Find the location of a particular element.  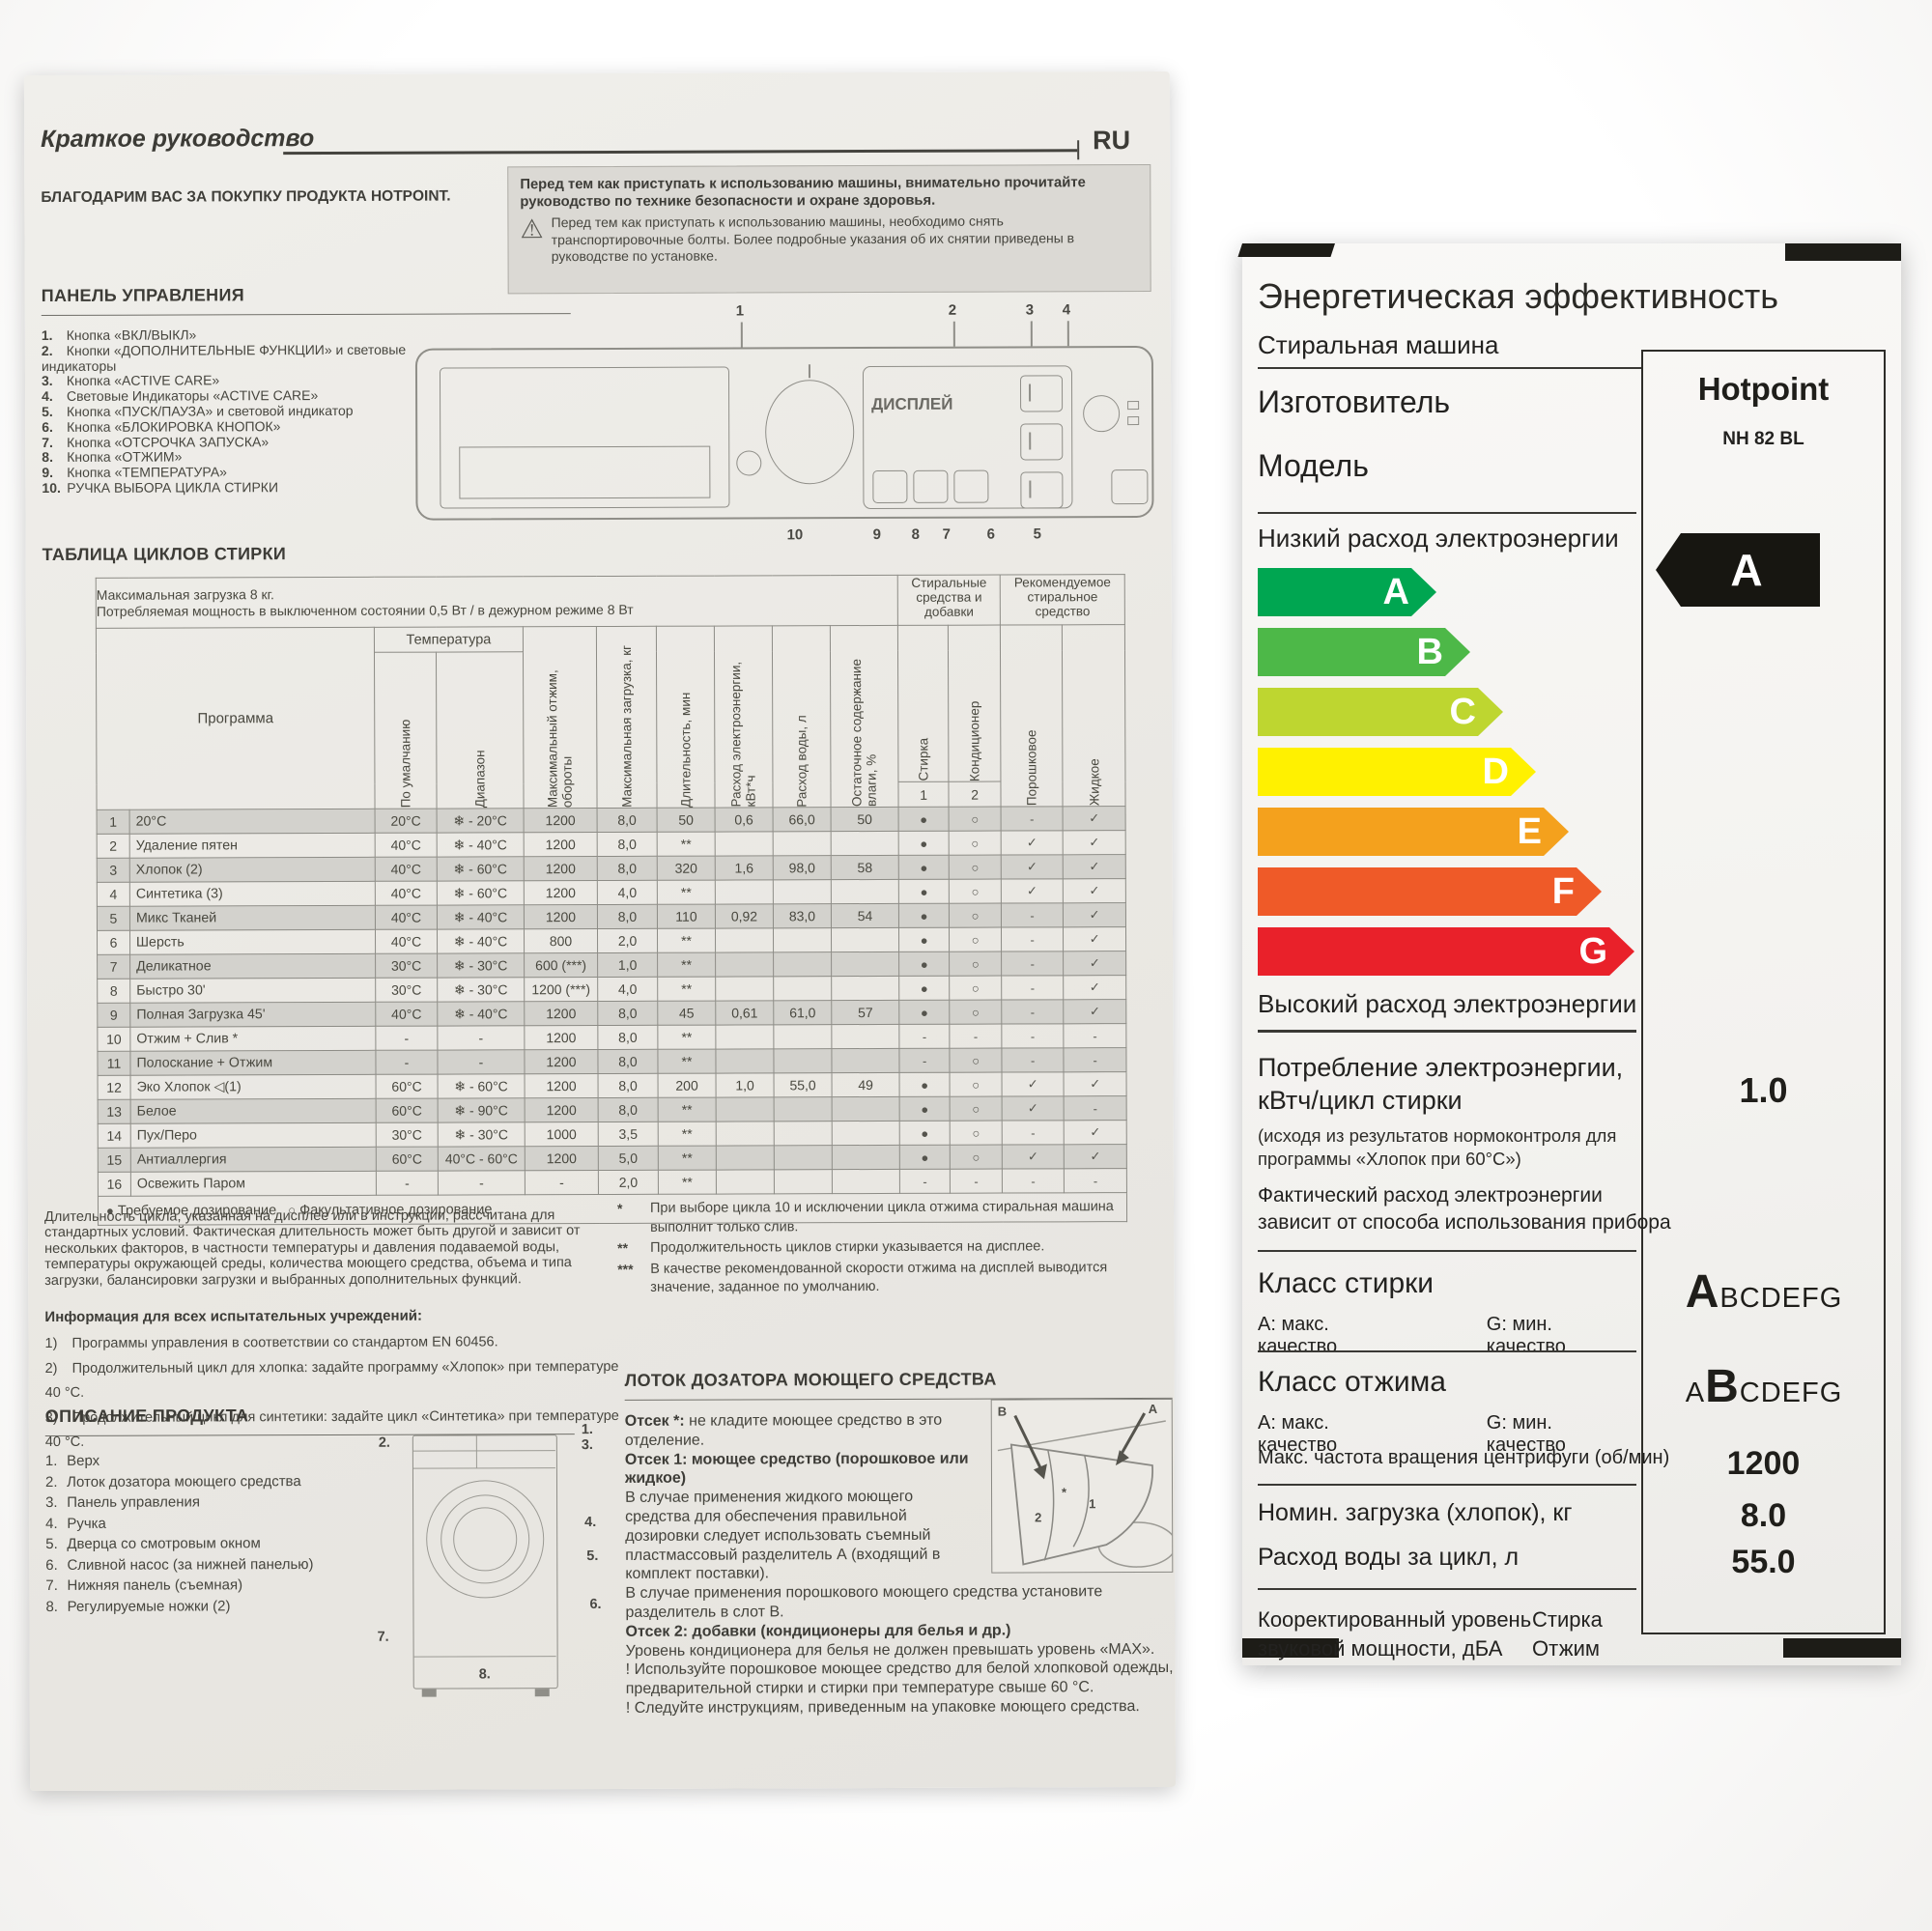

table-cell: 98,0 is located at coordinates (802, 867).